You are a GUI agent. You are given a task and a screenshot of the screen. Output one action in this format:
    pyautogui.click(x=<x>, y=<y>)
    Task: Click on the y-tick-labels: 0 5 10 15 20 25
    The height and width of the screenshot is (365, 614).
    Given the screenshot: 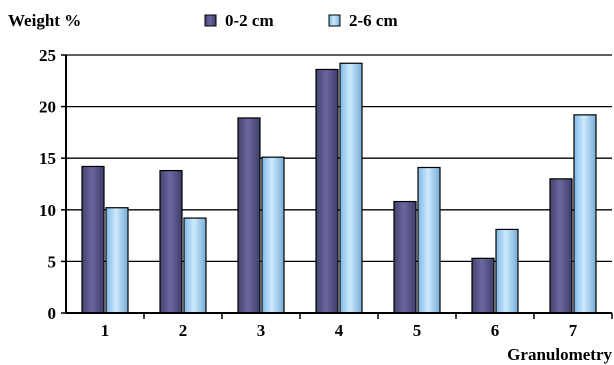 What is the action you would take?
    pyautogui.click(x=47, y=184)
    